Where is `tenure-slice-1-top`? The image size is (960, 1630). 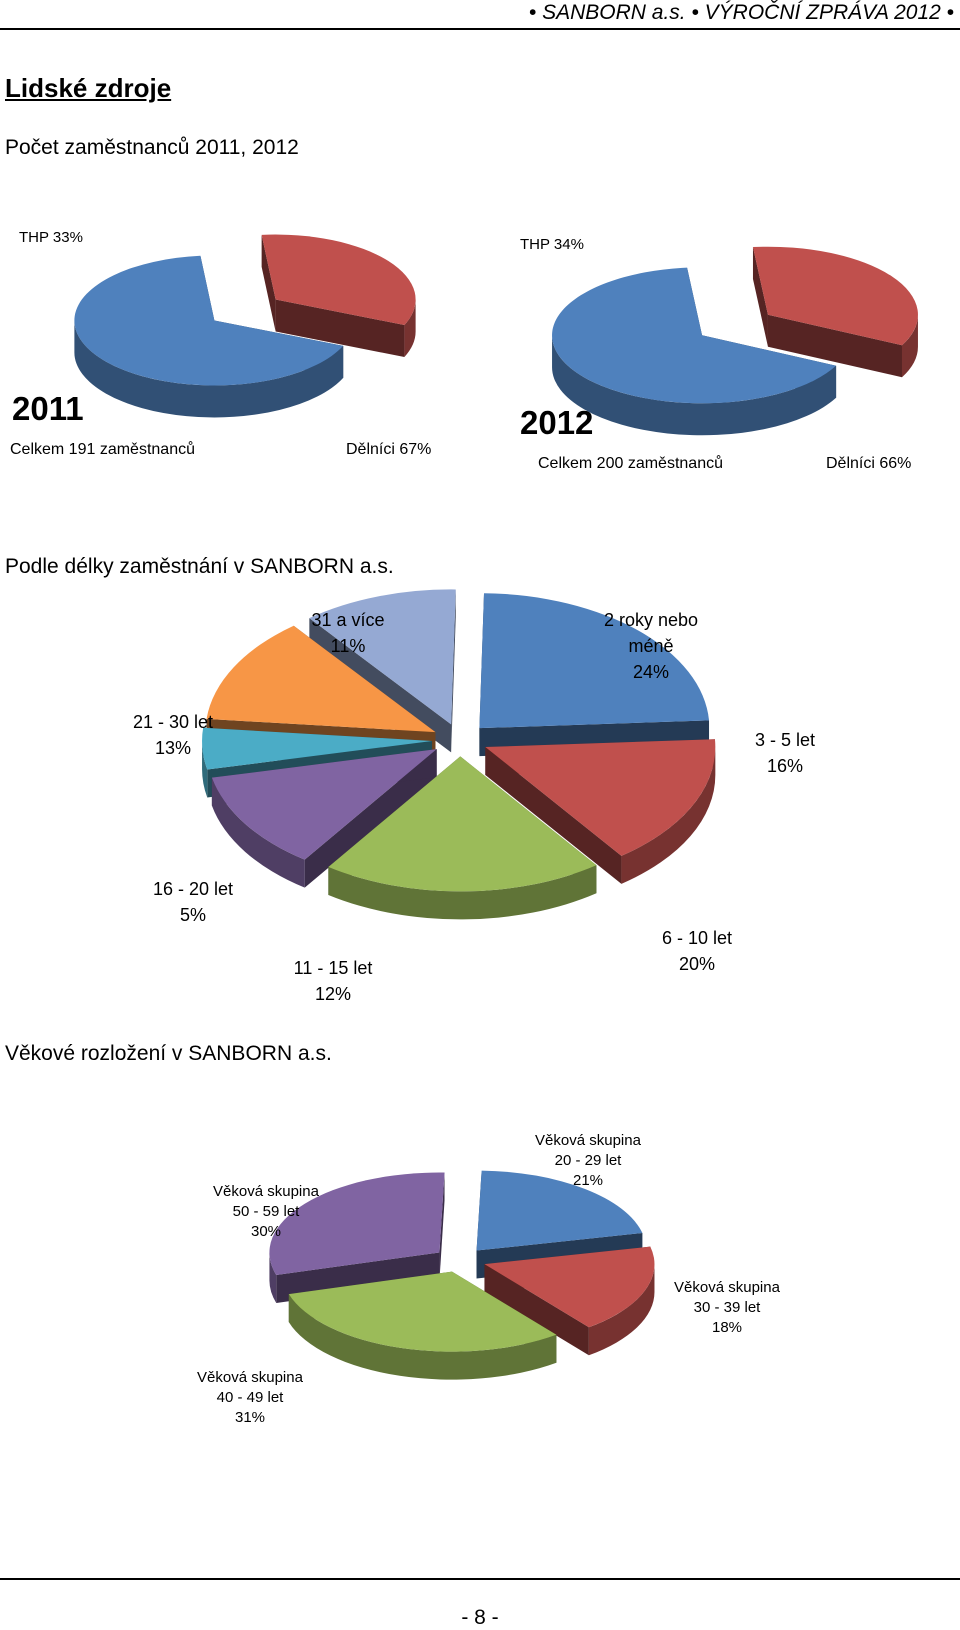 tenure-slice-1-top is located at coordinates (600, 797).